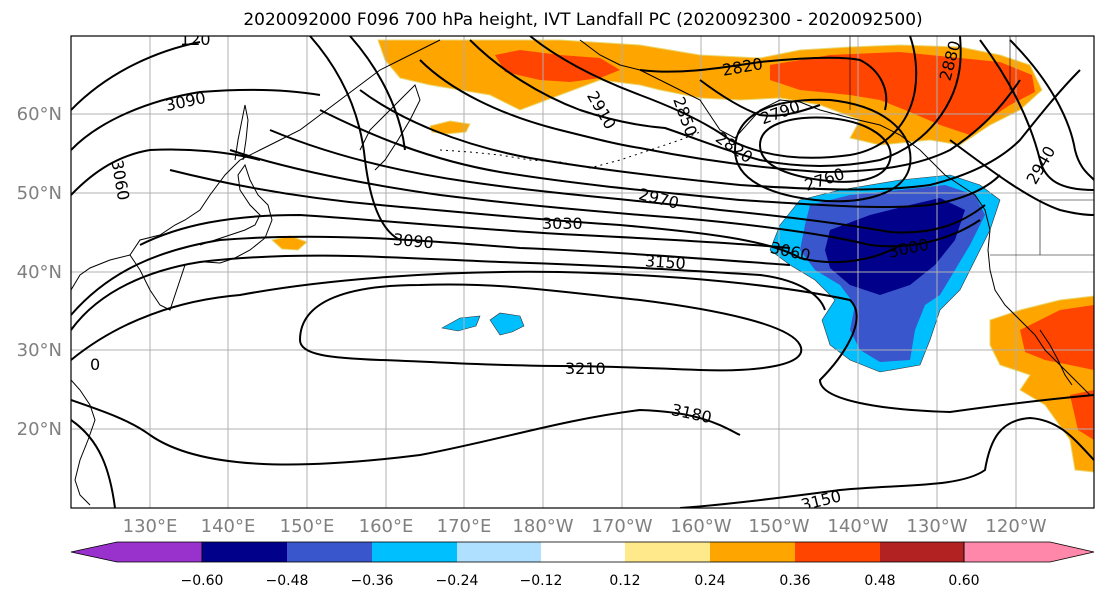 Image resolution: width=1105 pixels, height=601 pixels. What do you see at coordinates (794, 581) in the screenshot?
I see `colorbar-tick-label: 0.36` at bounding box center [794, 581].